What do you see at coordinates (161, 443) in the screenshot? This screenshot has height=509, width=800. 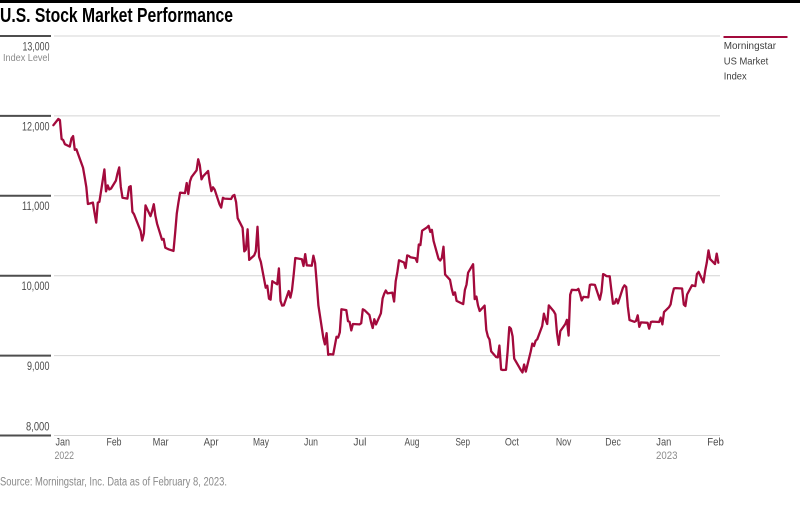 I see `svg-text: Mar` at bounding box center [161, 443].